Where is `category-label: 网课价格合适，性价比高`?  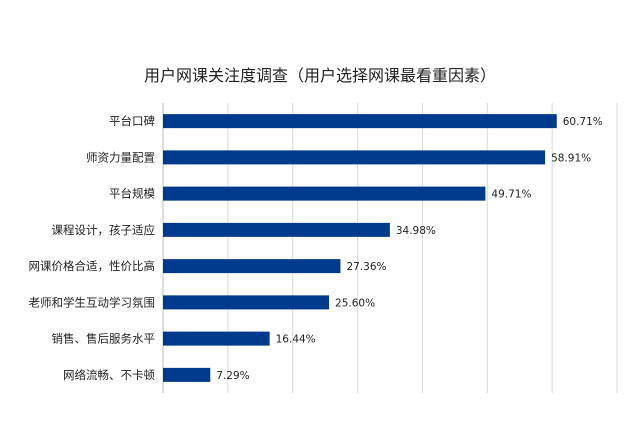
category-label: 网课价格合适，性价比高 is located at coordinates (92, 266).